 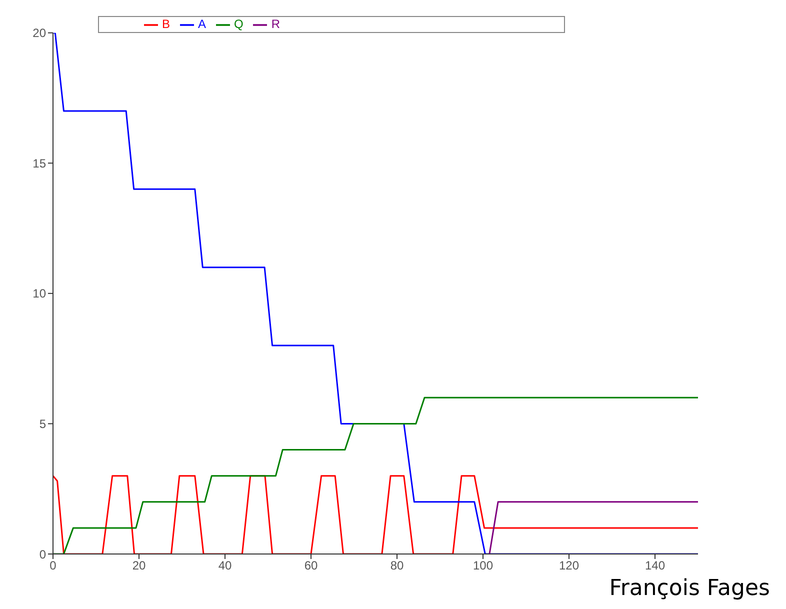 What do you see at coordinates (53, 565) in the screenshot?
I see `x-tick-label: 0` at bounding box center [53, 565].